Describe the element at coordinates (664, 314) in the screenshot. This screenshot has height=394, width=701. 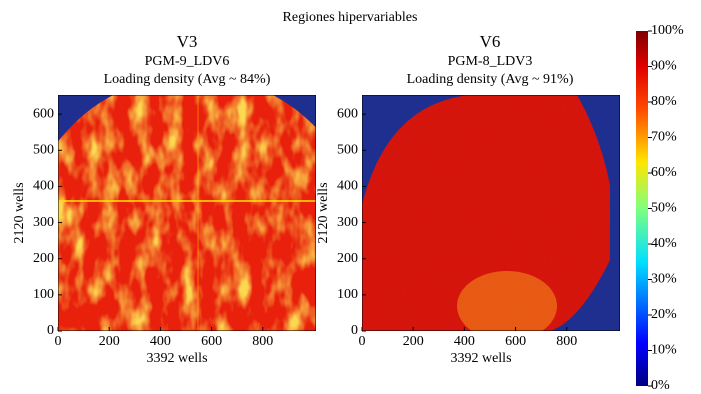
I see `colorbar-tick-label: 20%` at that location.